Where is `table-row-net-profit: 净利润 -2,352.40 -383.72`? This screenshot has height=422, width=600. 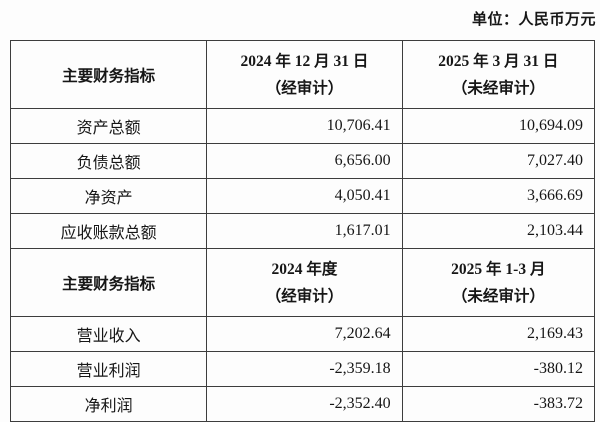
table-row-net-profit: 净利润 -2,352.40 -383.72 is located at coordinates (302, 404).